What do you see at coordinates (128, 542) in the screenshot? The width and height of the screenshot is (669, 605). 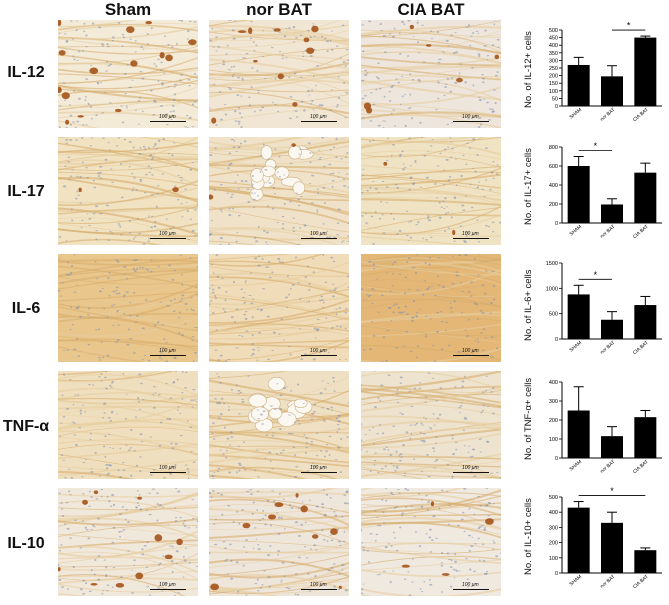 I see `micrograph-il10-sham: 100 μm` at bounding box center [128, 542].